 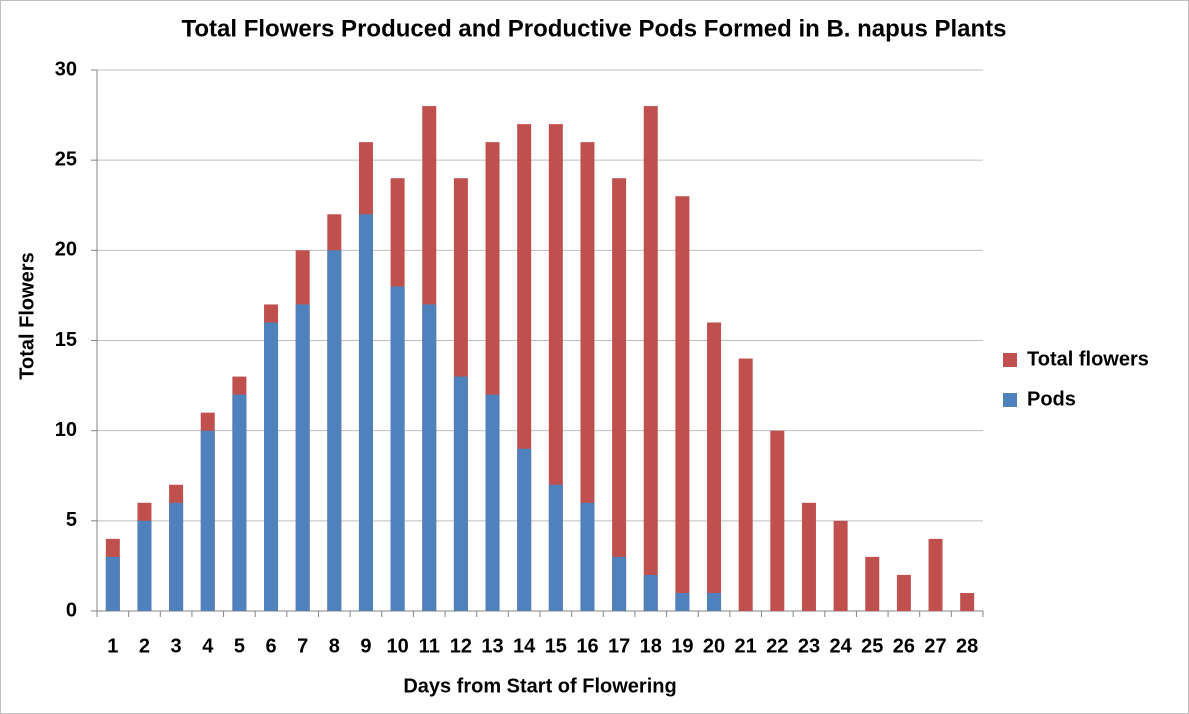 What do you see at coordinates (66, 250) in the screenshot?
I see `y-tick-label: 20` at bounding box center [66, 250].